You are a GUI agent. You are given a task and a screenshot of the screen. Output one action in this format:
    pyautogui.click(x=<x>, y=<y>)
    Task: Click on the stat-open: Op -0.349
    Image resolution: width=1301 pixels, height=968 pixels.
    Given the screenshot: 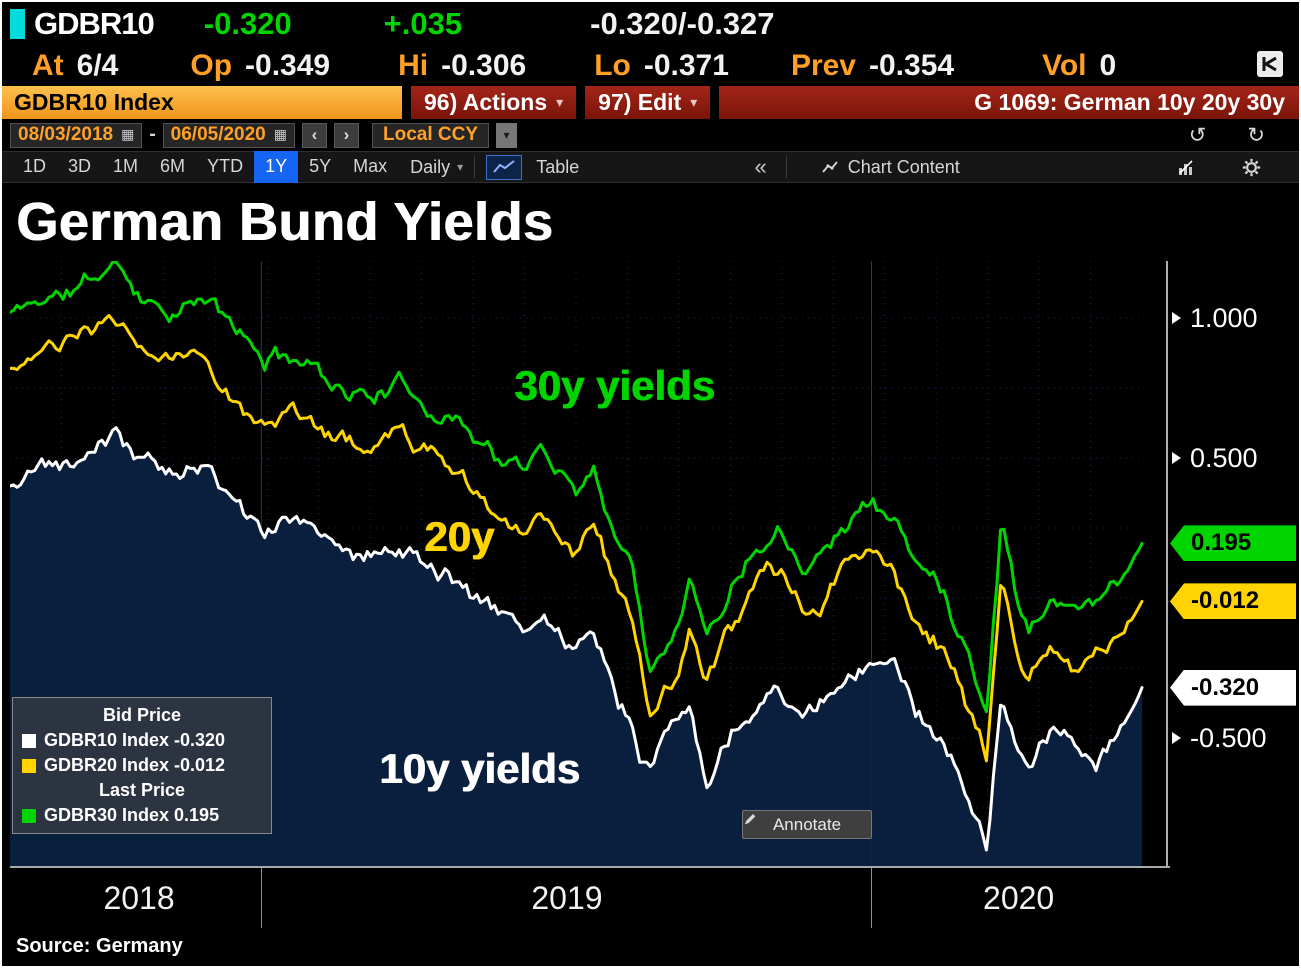 What is the action you would take?
    pyautogui.click(x=260, y=65)
    